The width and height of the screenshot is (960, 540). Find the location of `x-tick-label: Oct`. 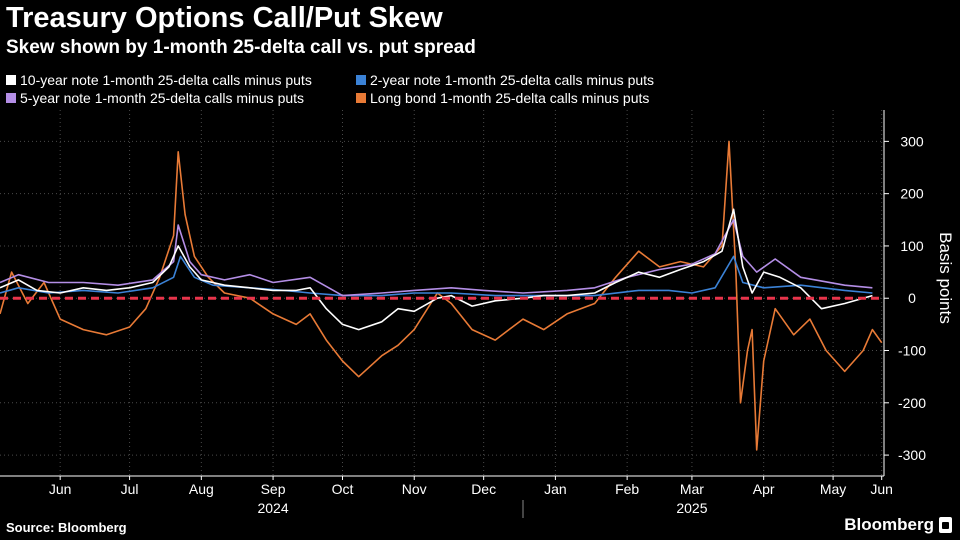

x-tick-label: Oct is located at coordinates (343, 489).